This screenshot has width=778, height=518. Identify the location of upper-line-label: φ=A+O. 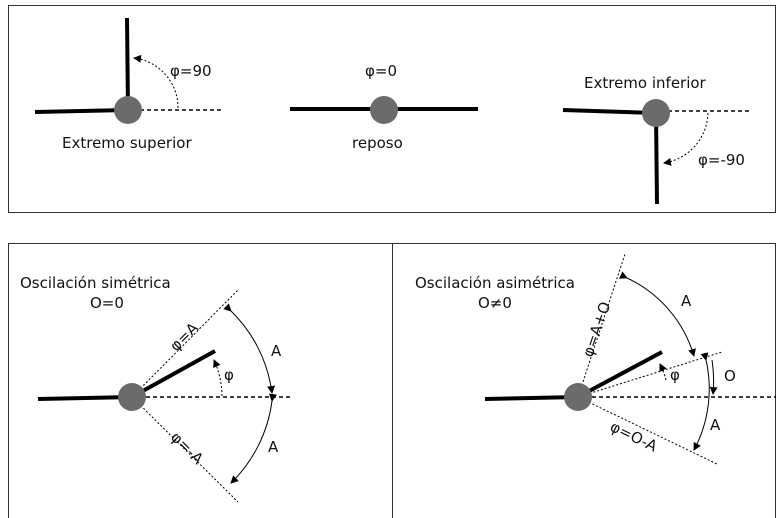
(597, 329).